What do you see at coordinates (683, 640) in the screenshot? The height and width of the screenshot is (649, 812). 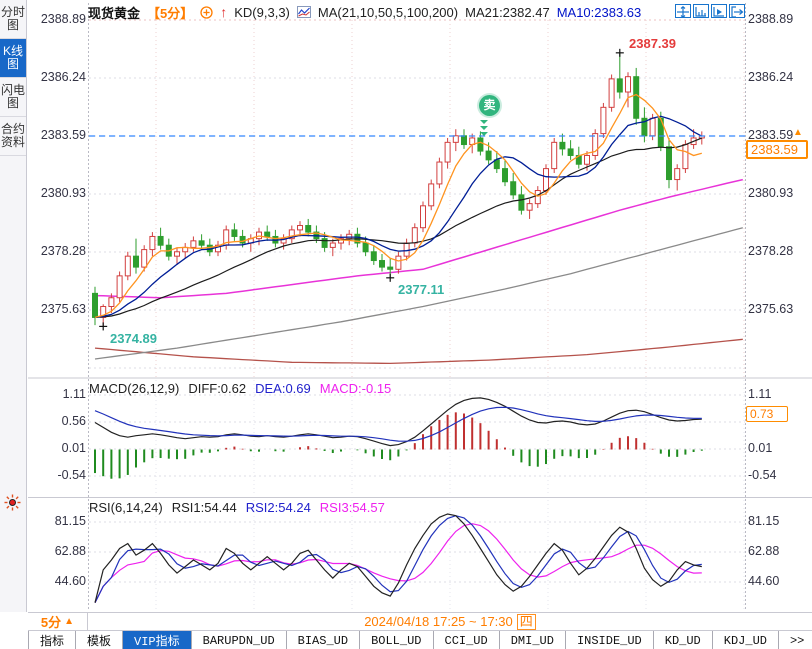 I see `tab-kd: KD_UD` at bounding box center [683, 640].